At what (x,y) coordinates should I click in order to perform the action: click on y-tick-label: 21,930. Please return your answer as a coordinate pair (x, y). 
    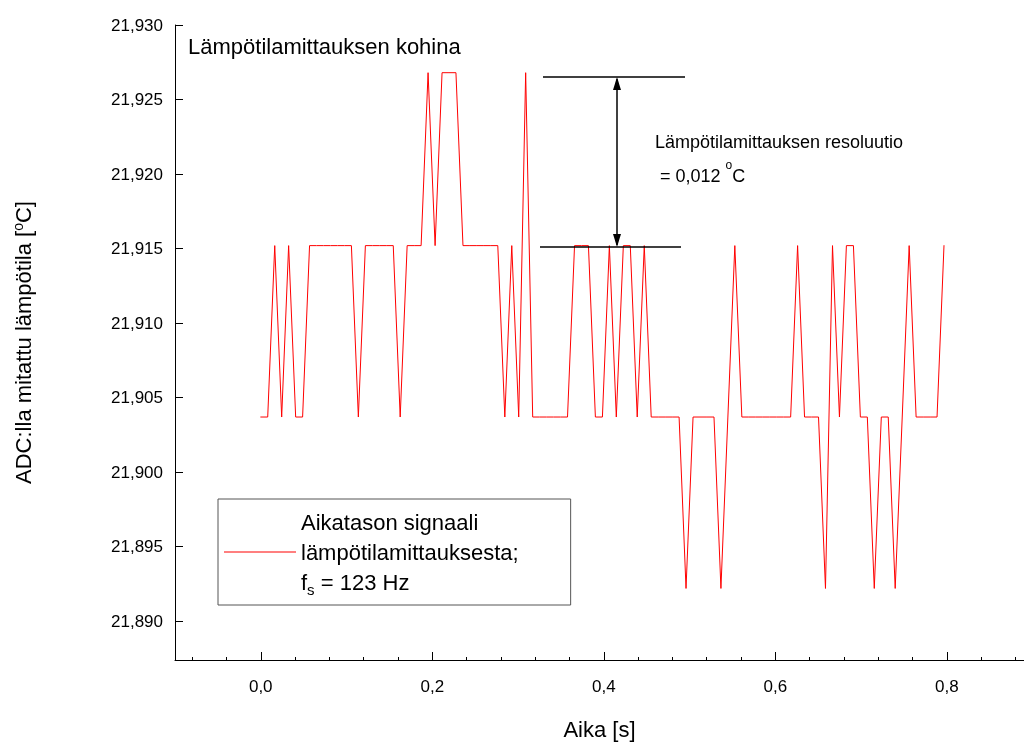
    Looking at the image, I should click on (137, 25).